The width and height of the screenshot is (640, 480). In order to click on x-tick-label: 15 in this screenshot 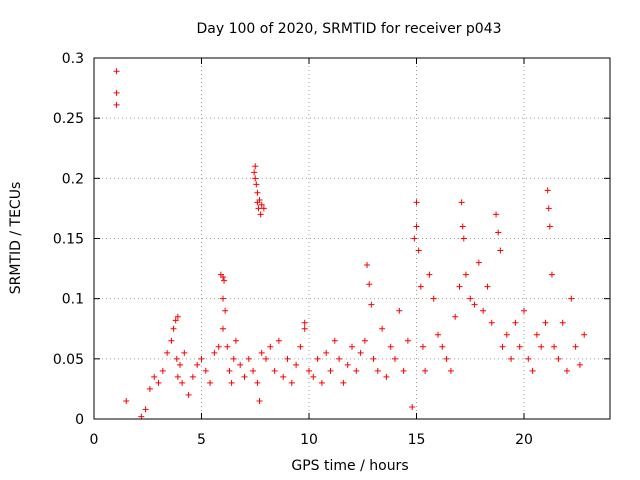, I will do `click(417, 440)`.